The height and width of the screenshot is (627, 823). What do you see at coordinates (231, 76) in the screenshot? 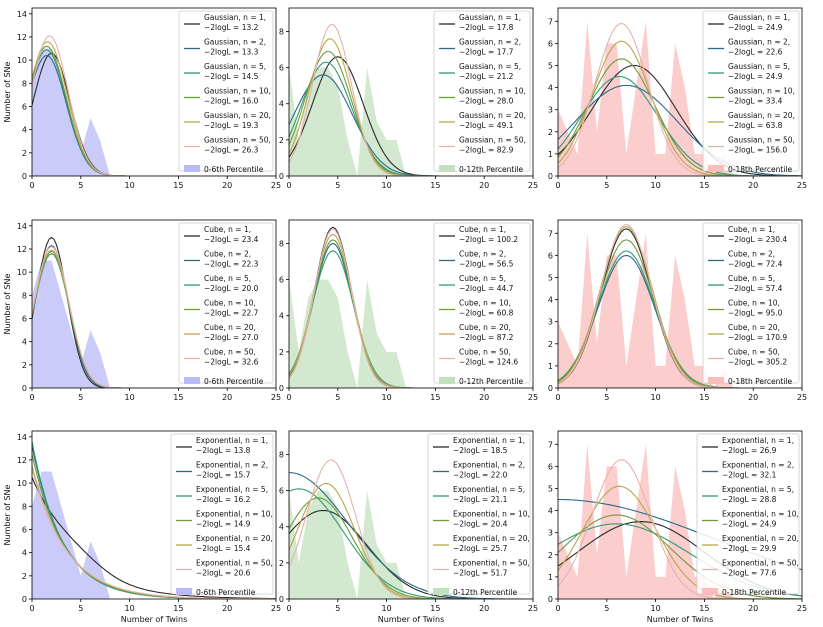
I see `legend-logl-n5: −2logL = 14.5` at bounding box center [231, 76].